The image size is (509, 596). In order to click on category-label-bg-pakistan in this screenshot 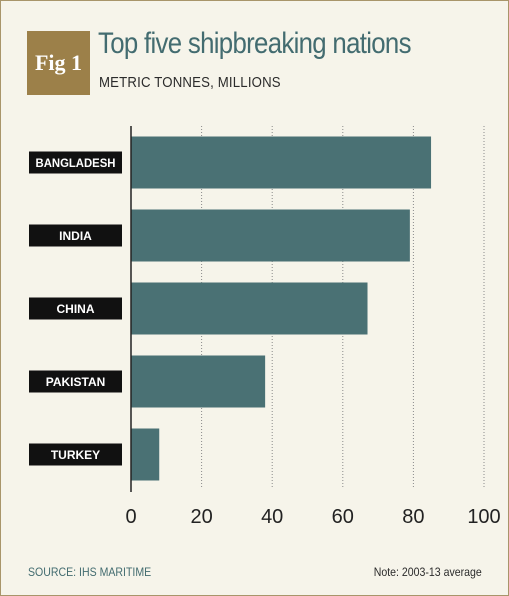, I will do `click(75, 381)`.